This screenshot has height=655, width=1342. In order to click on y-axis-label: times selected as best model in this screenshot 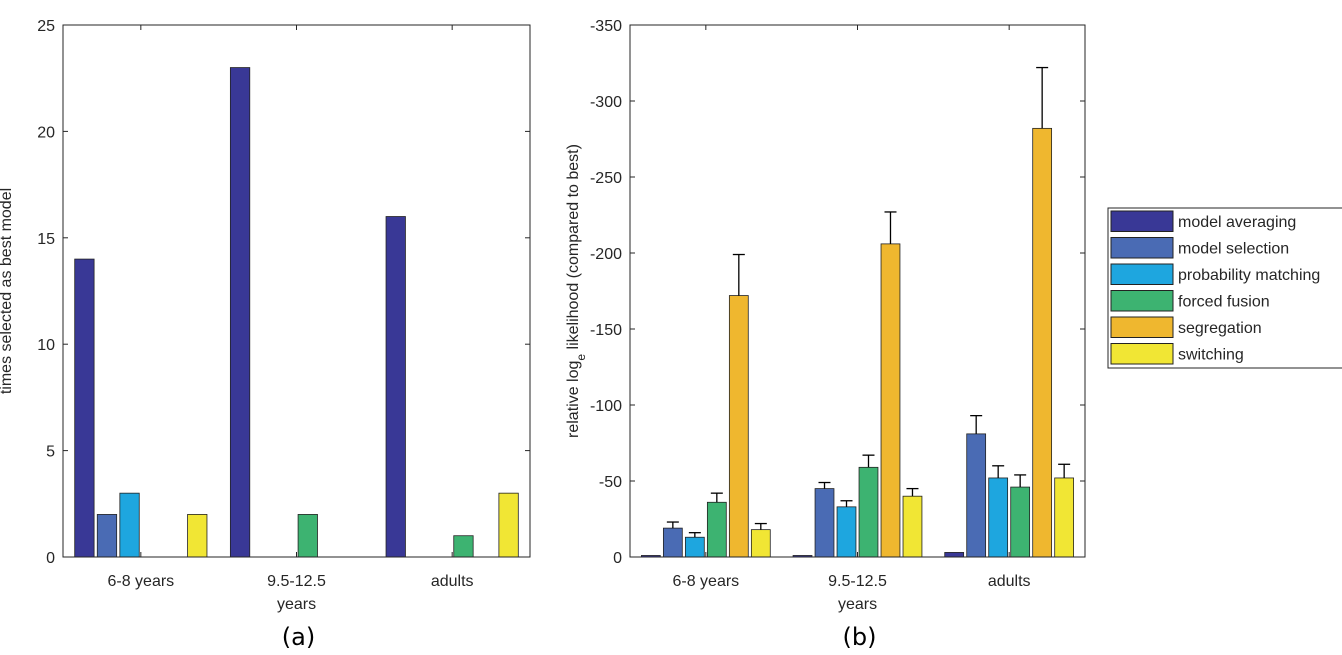, I will do `click(7, 291)`.